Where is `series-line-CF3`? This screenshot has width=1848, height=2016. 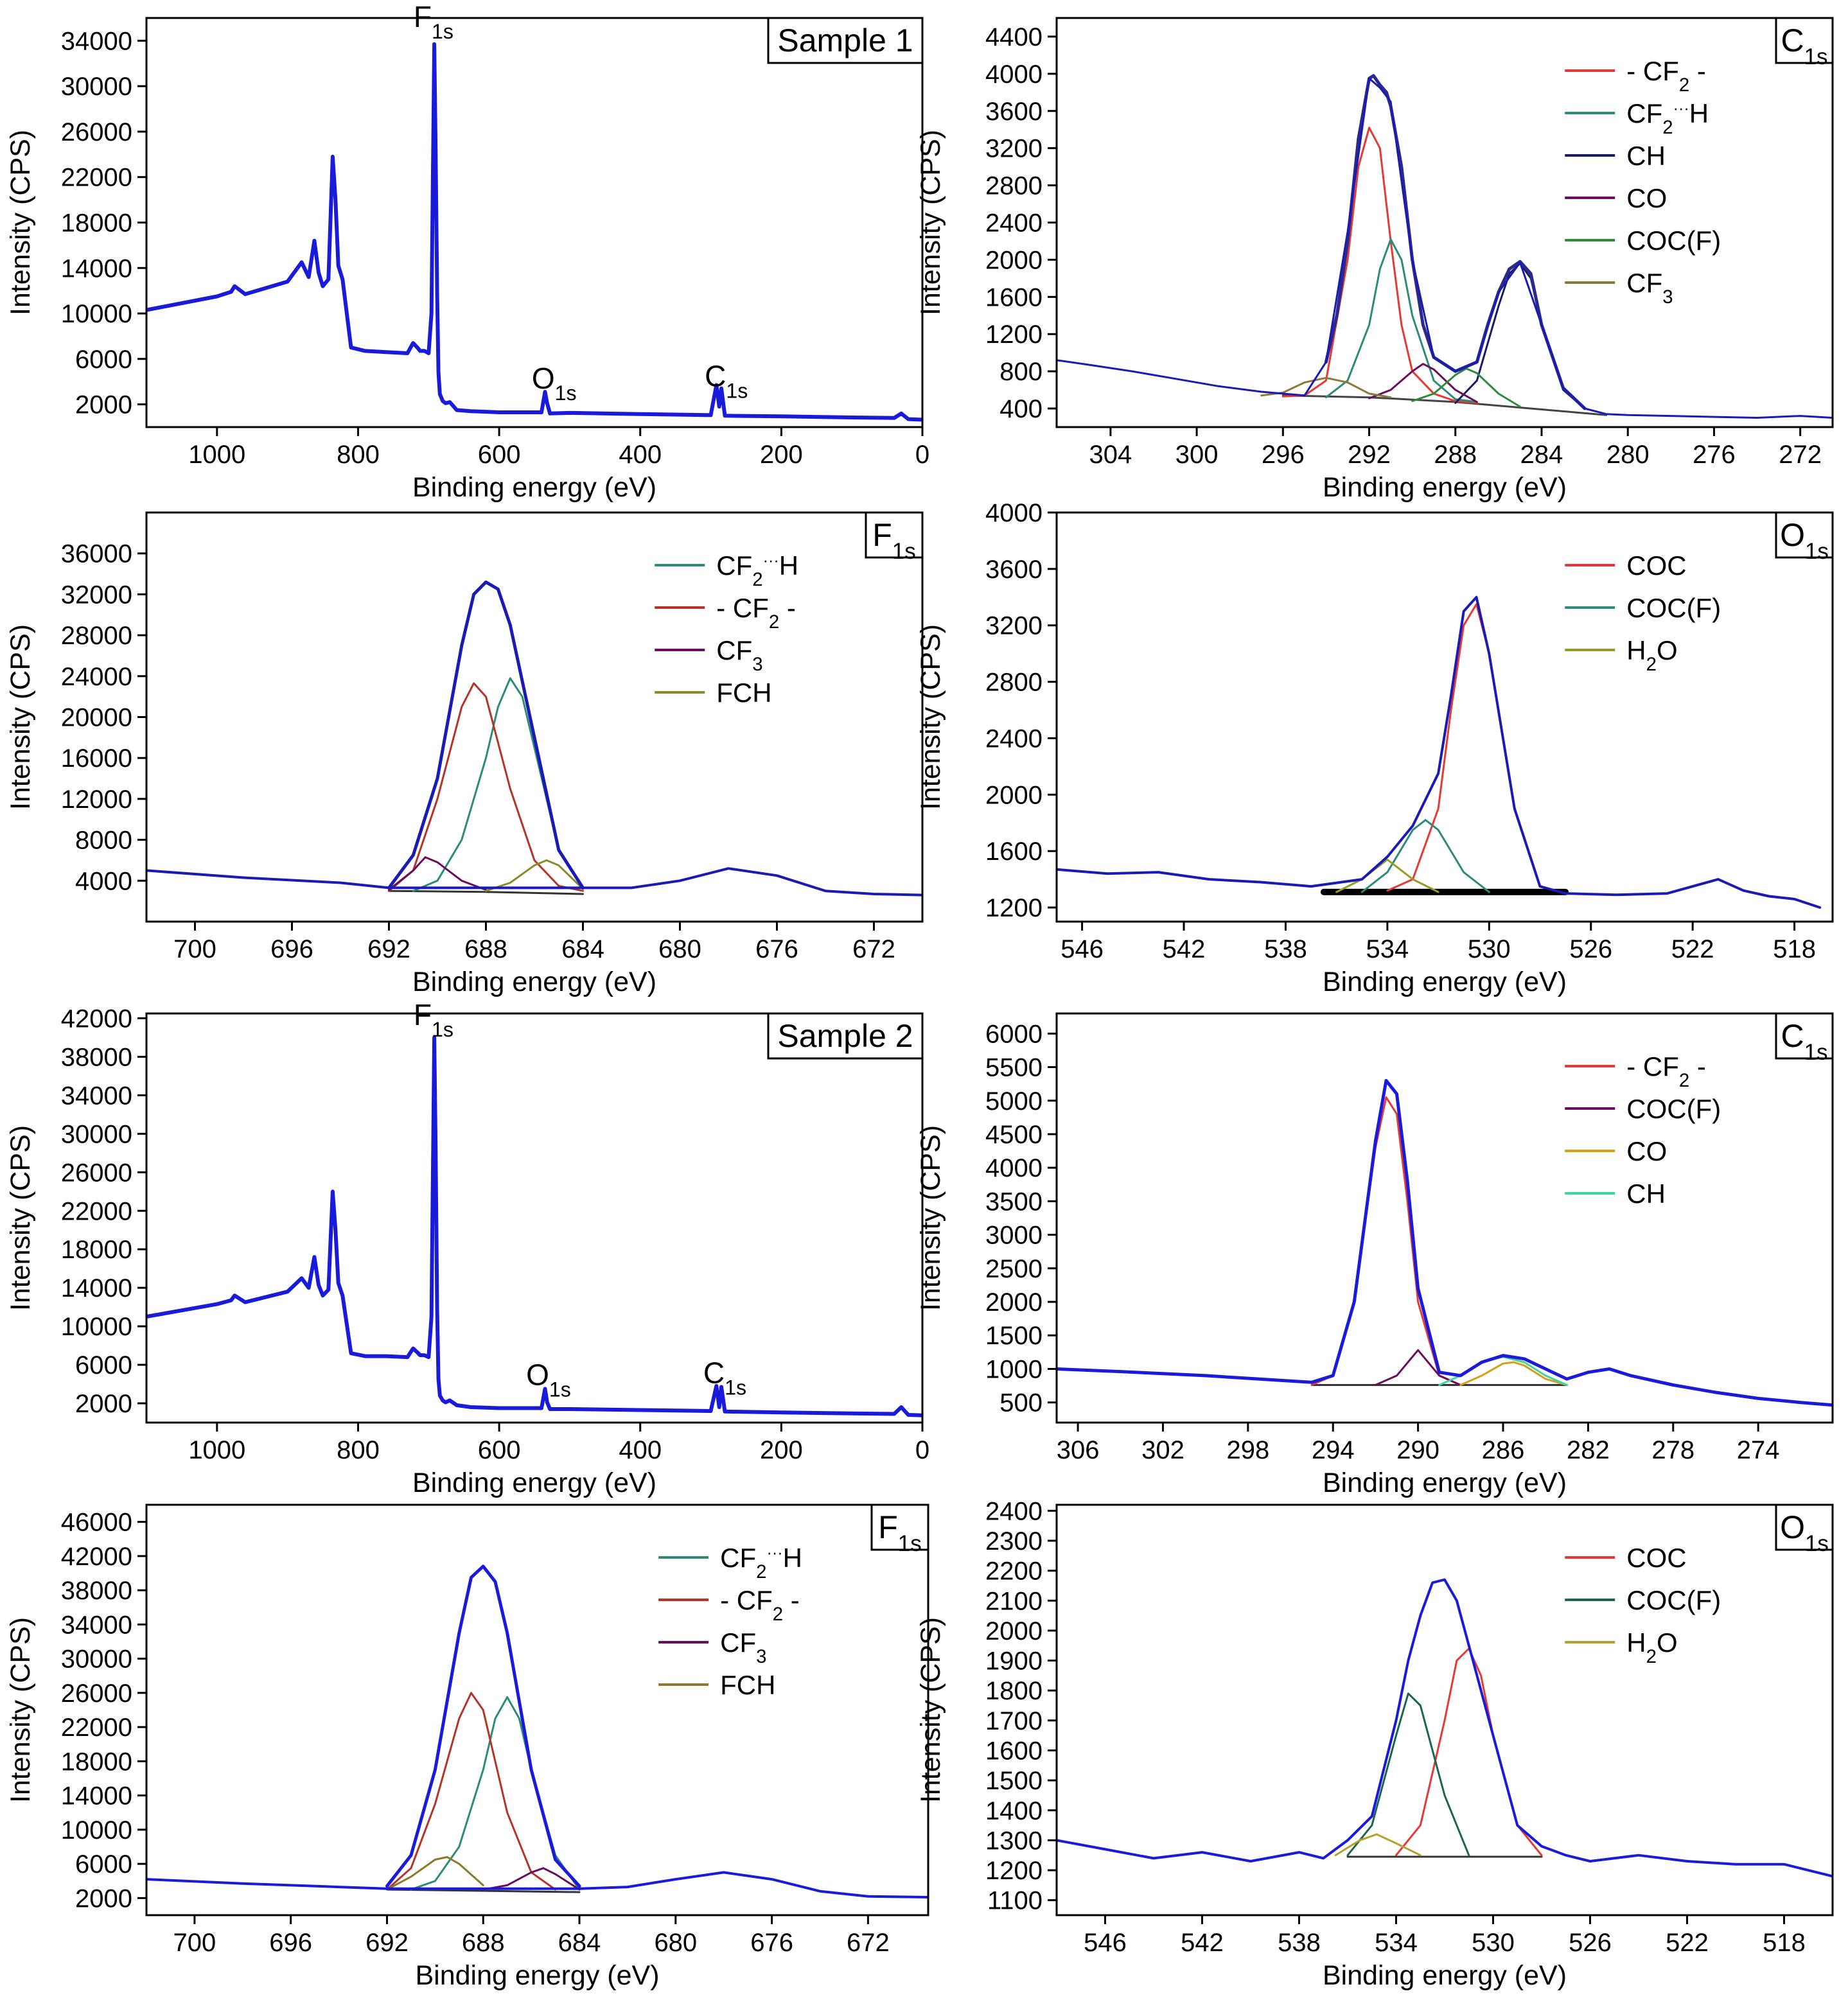 series-line-CF3 is located at coordinates (438, 873).